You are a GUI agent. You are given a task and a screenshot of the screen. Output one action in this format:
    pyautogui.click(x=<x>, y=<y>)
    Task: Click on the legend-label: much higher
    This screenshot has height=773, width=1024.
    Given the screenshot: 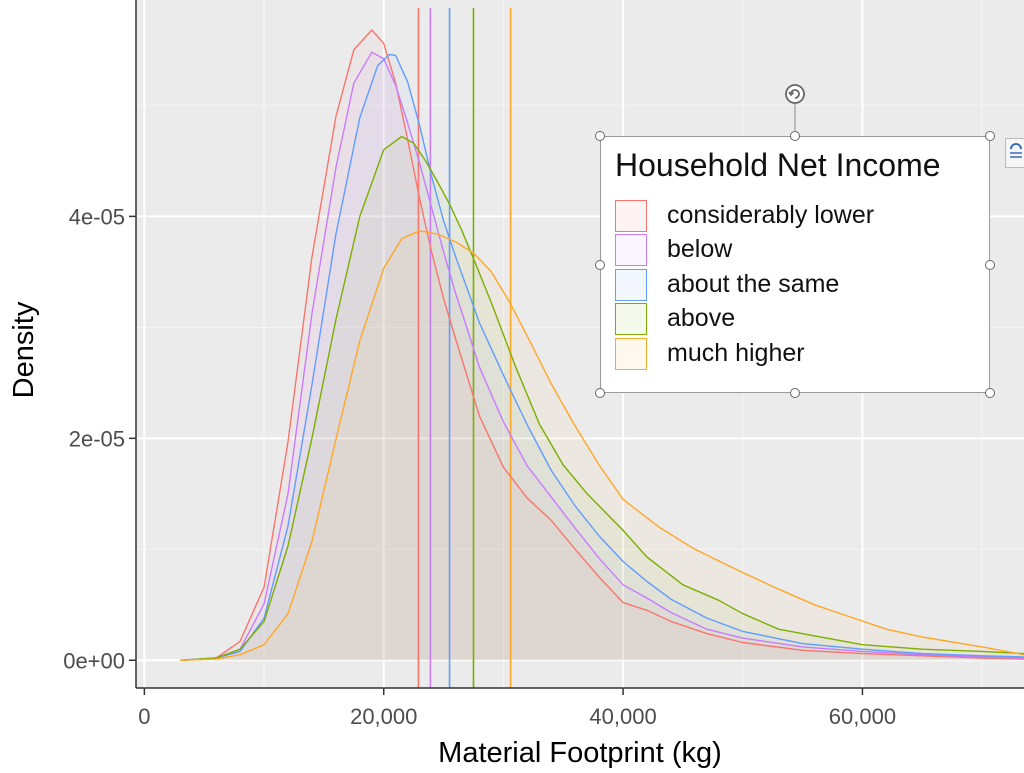 What is the action you would take?
    pyautogui.click(x=736, y=353)
    